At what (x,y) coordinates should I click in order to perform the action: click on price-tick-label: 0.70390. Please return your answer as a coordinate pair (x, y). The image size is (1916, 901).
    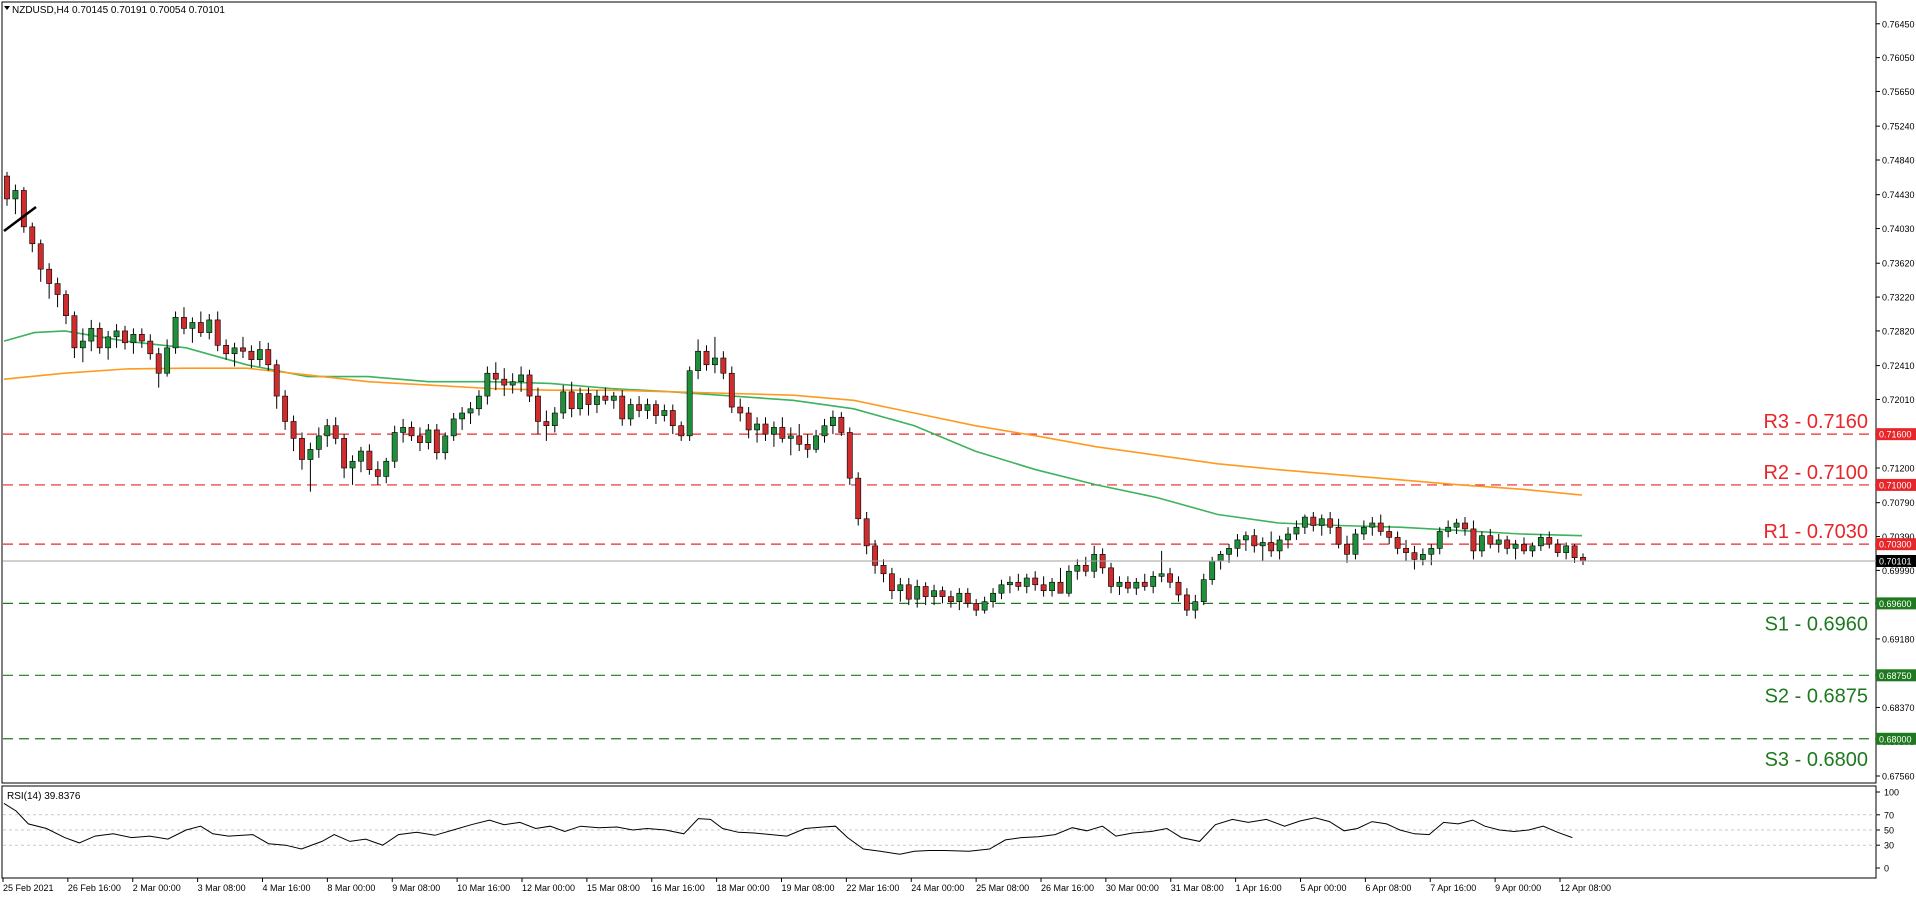
    Looking at the image, I should click on (1898, 537).